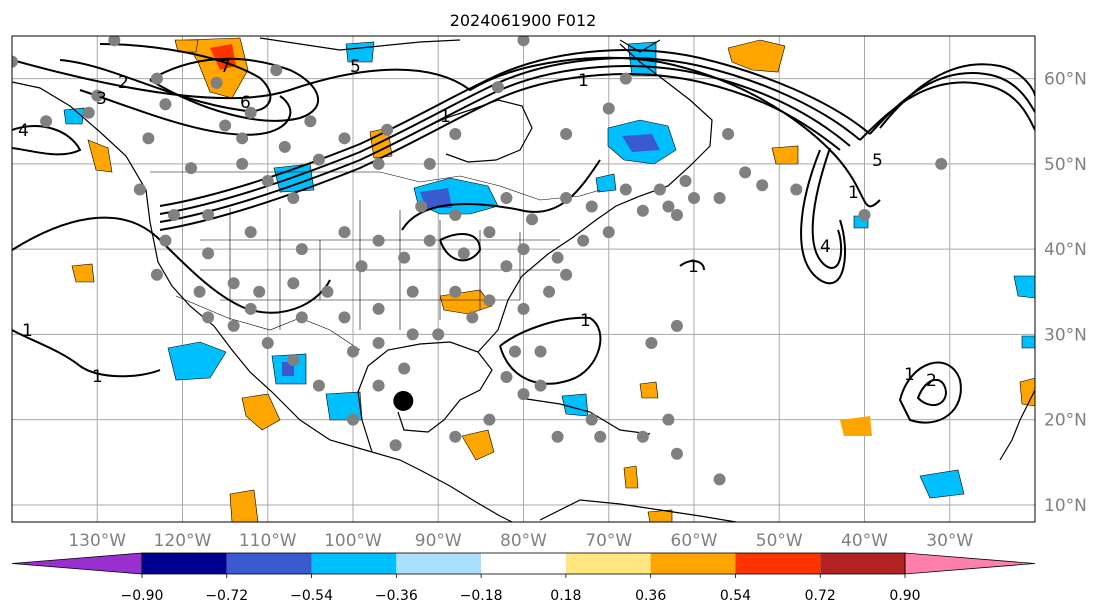 The width and height of the screenshot is (1105, 615). What do you see at coordinates (1065, 335) in the screenshot?
I see `latitude-label: 30°N` at bounding box center [1065, 335].